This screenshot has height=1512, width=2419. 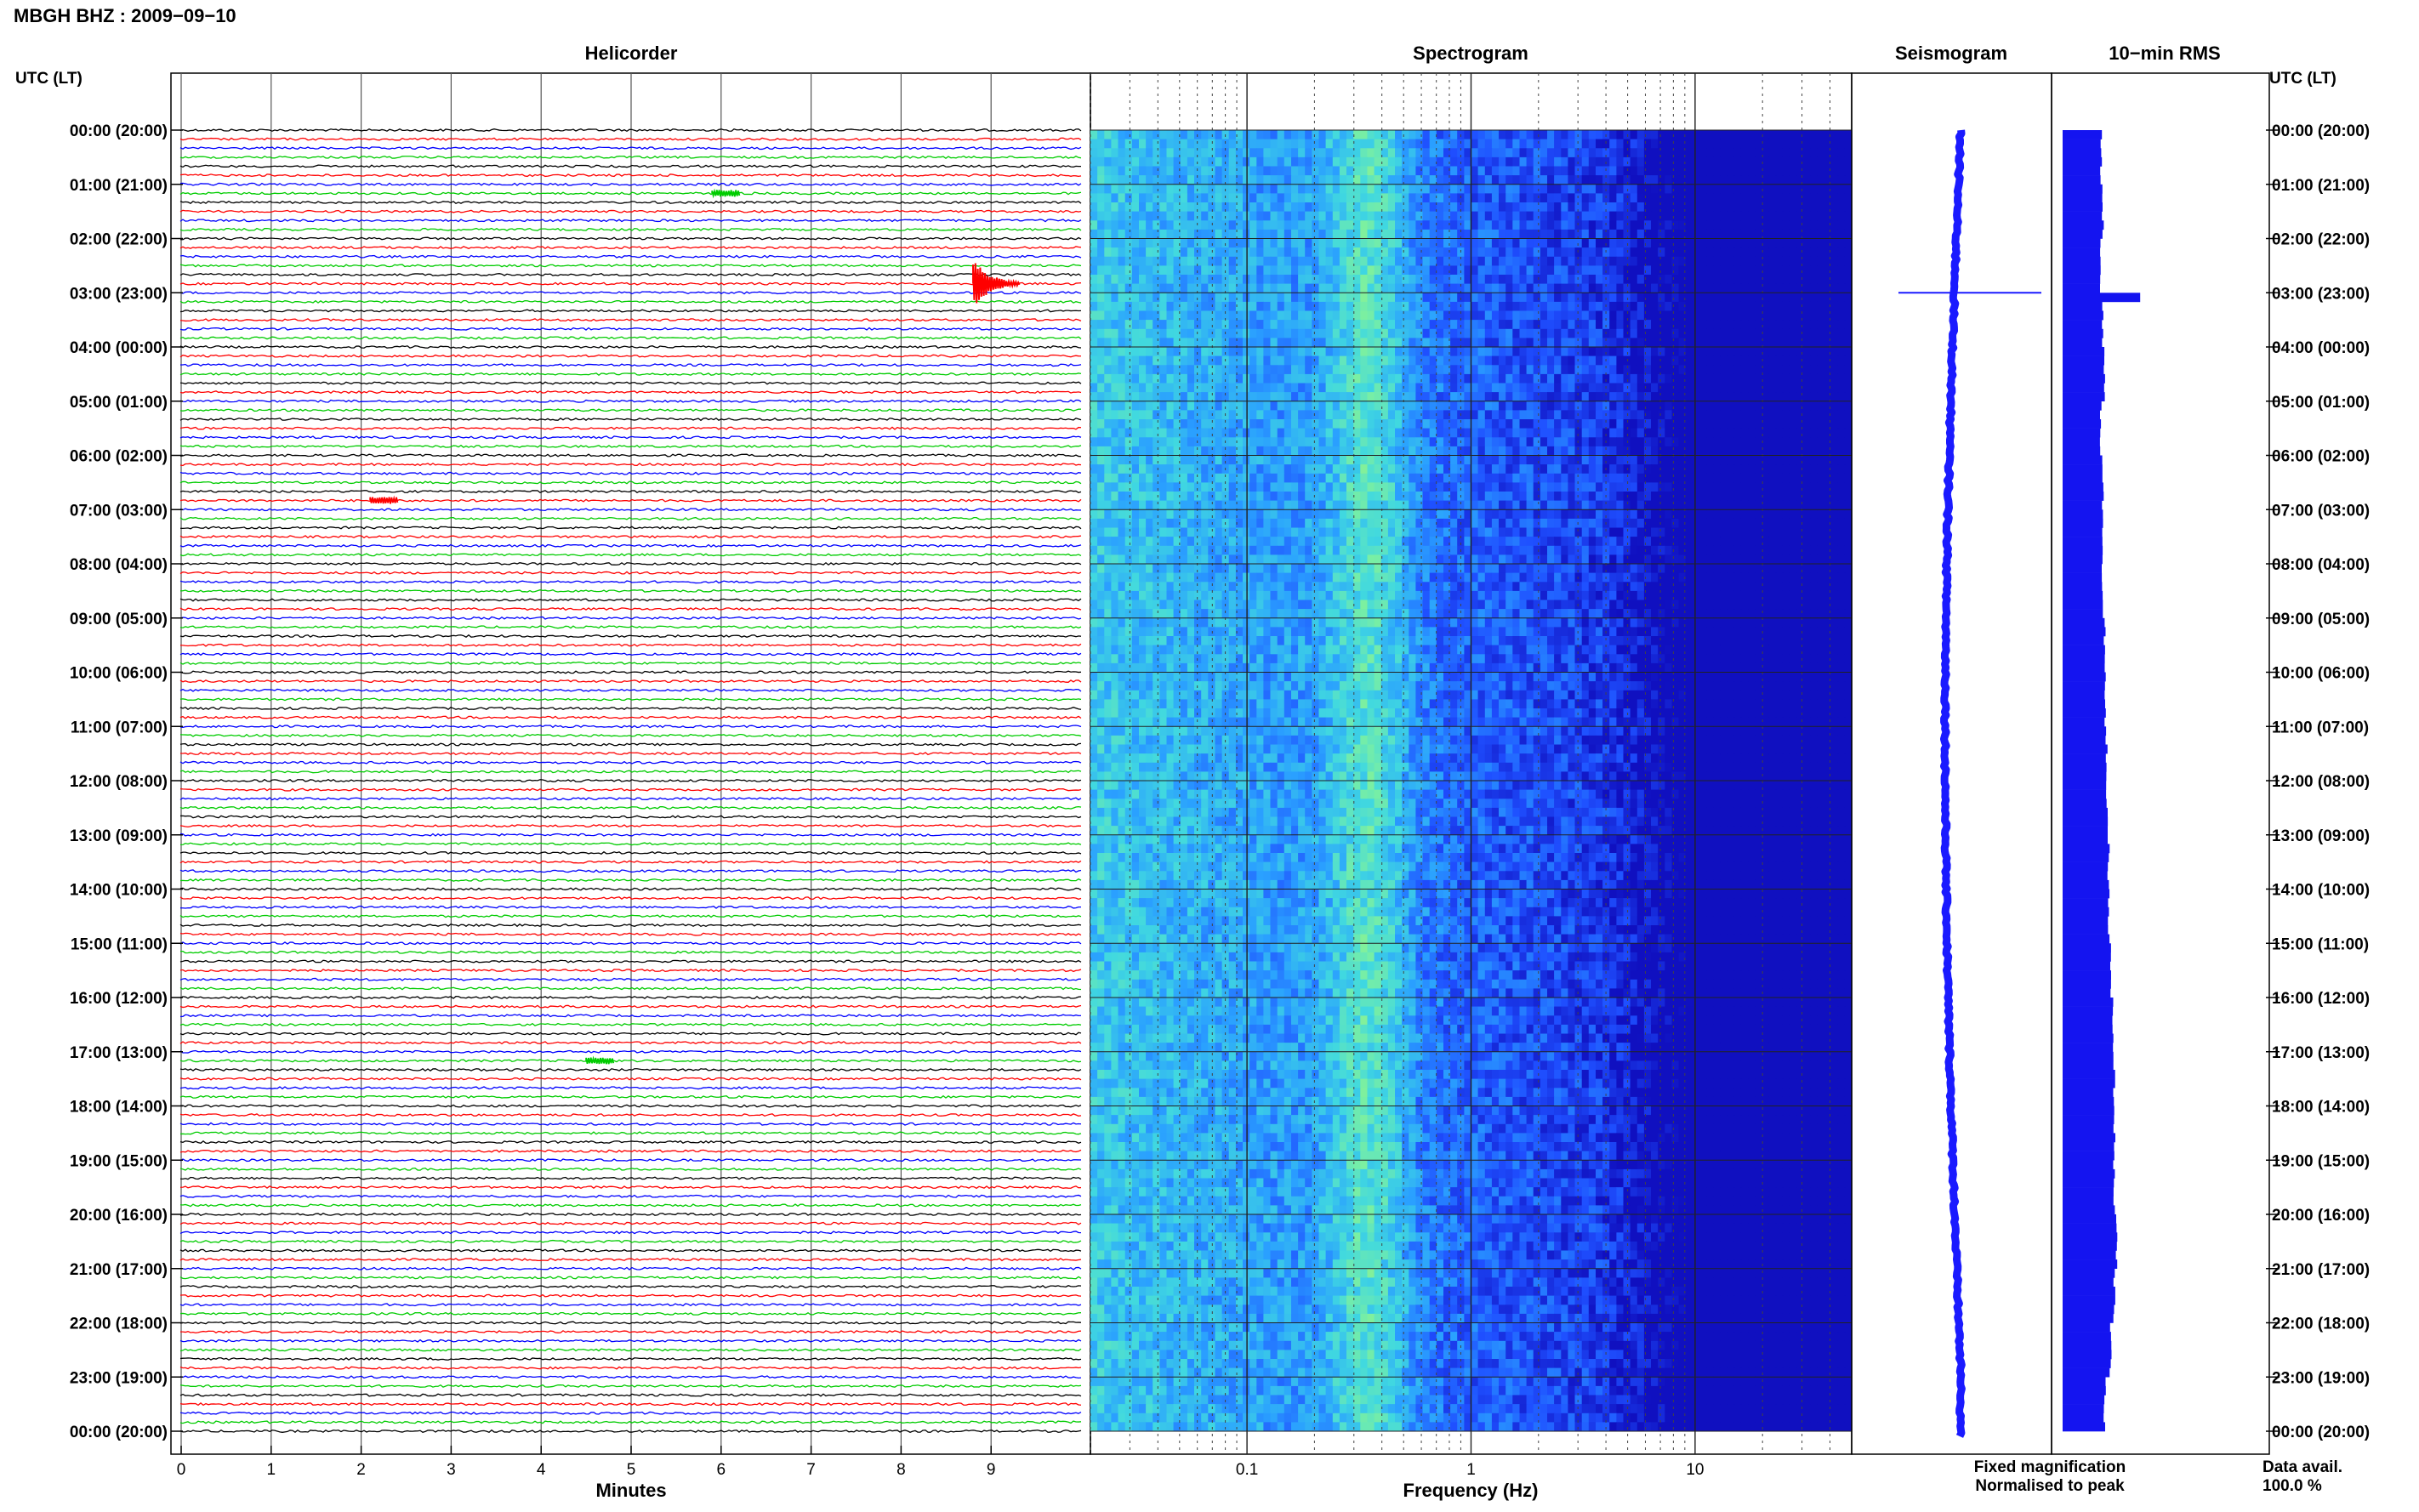 I want to click on x-tick-label: 1, so click(x=271, y=1470).